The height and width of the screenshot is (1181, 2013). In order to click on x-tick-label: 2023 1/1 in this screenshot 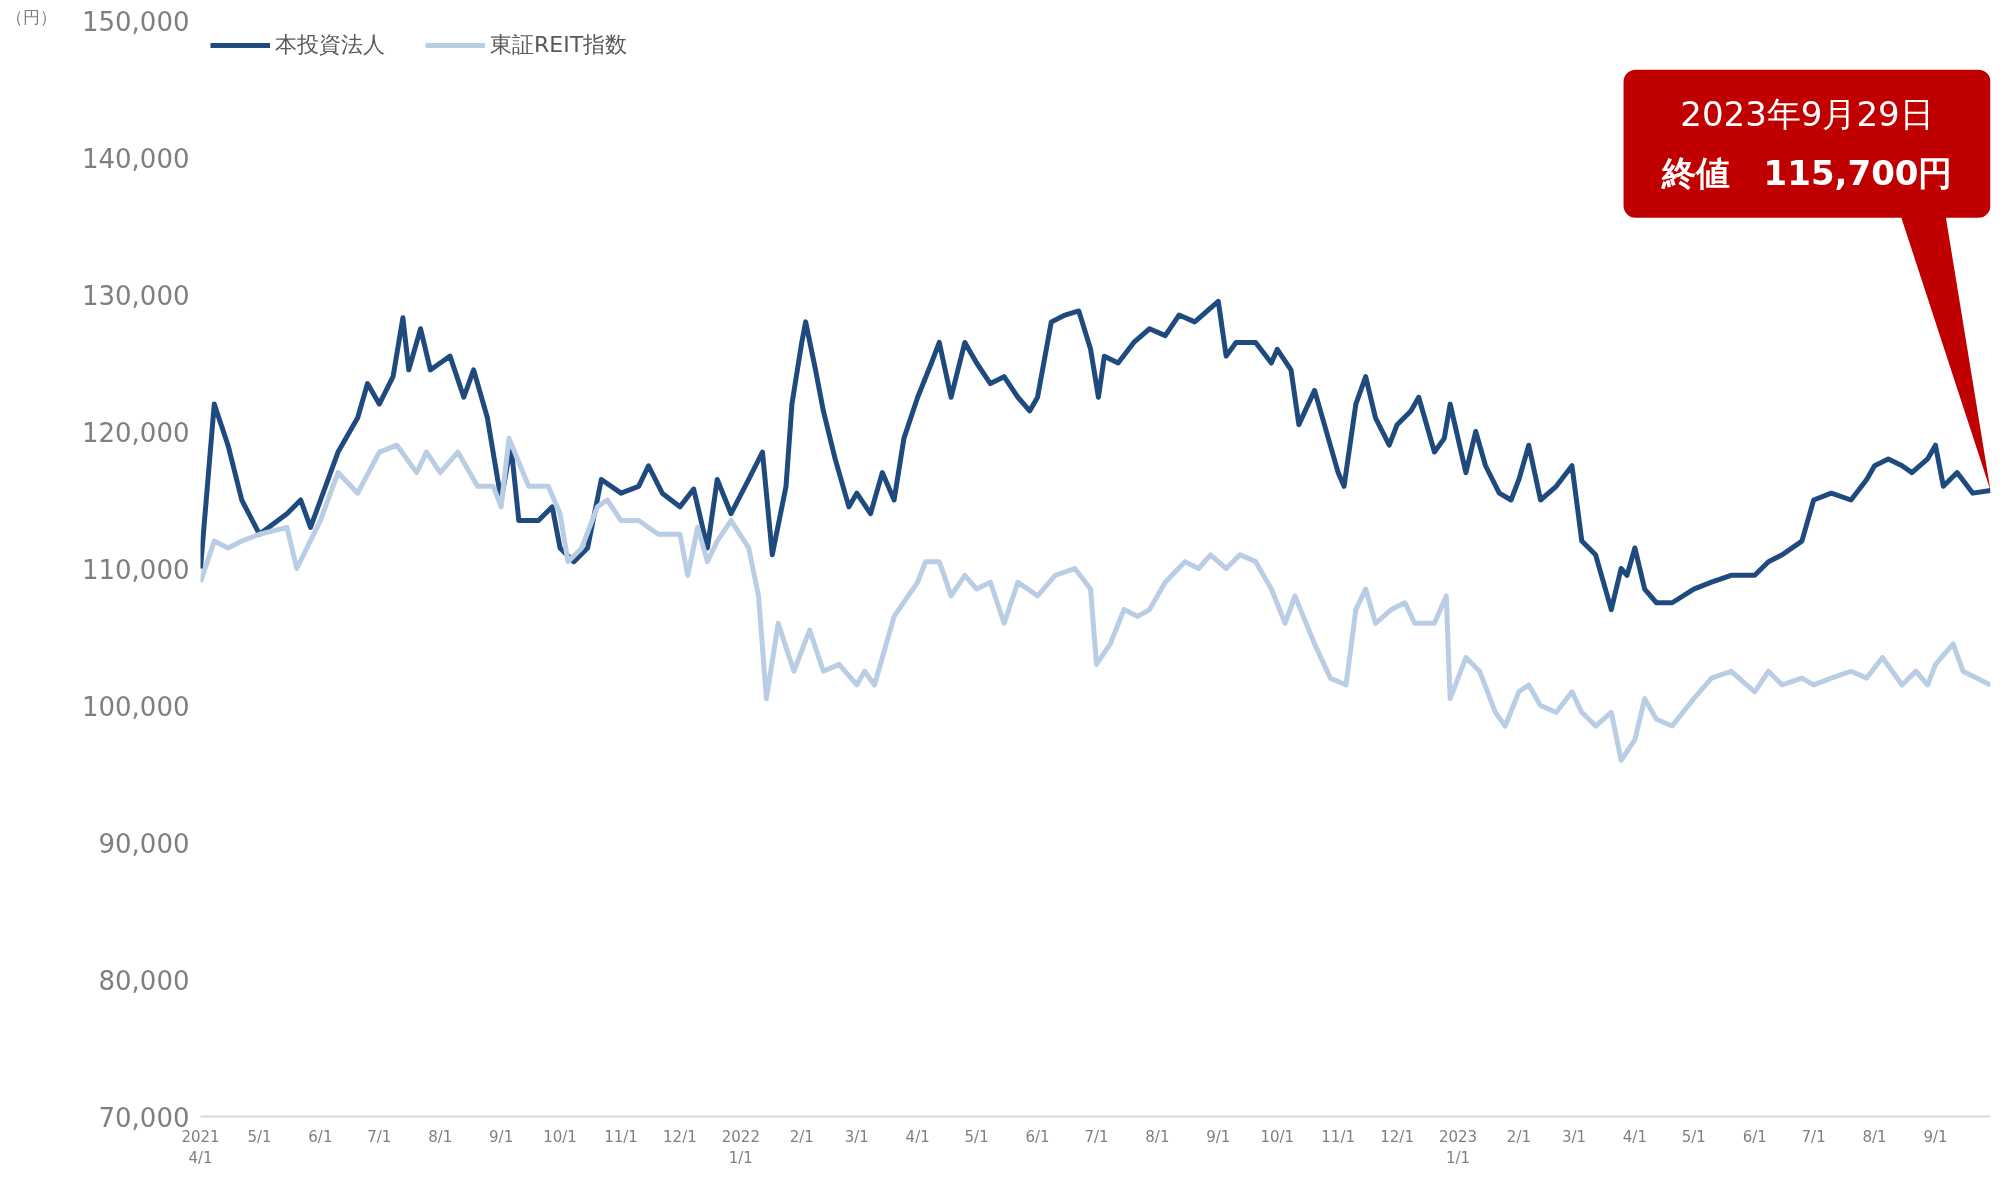, I will do `click(1458, 1147)`.